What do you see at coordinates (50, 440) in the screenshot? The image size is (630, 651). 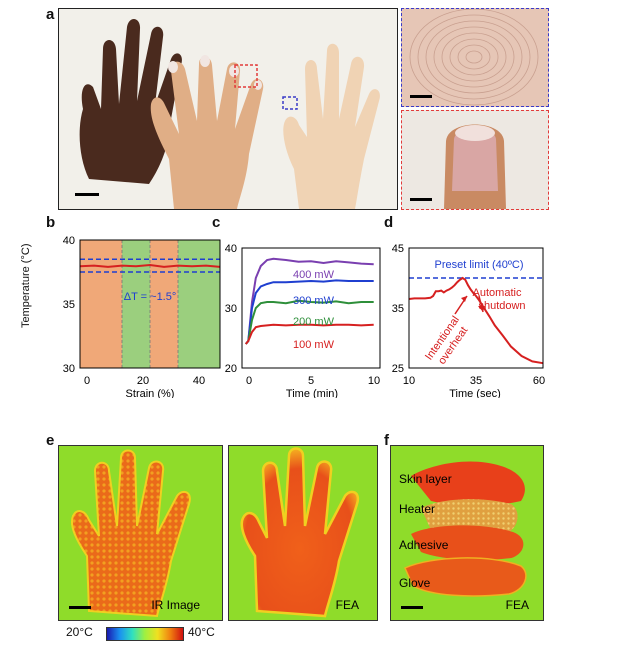 I see `panel-label-e: e` at bounding box center [50, 440].